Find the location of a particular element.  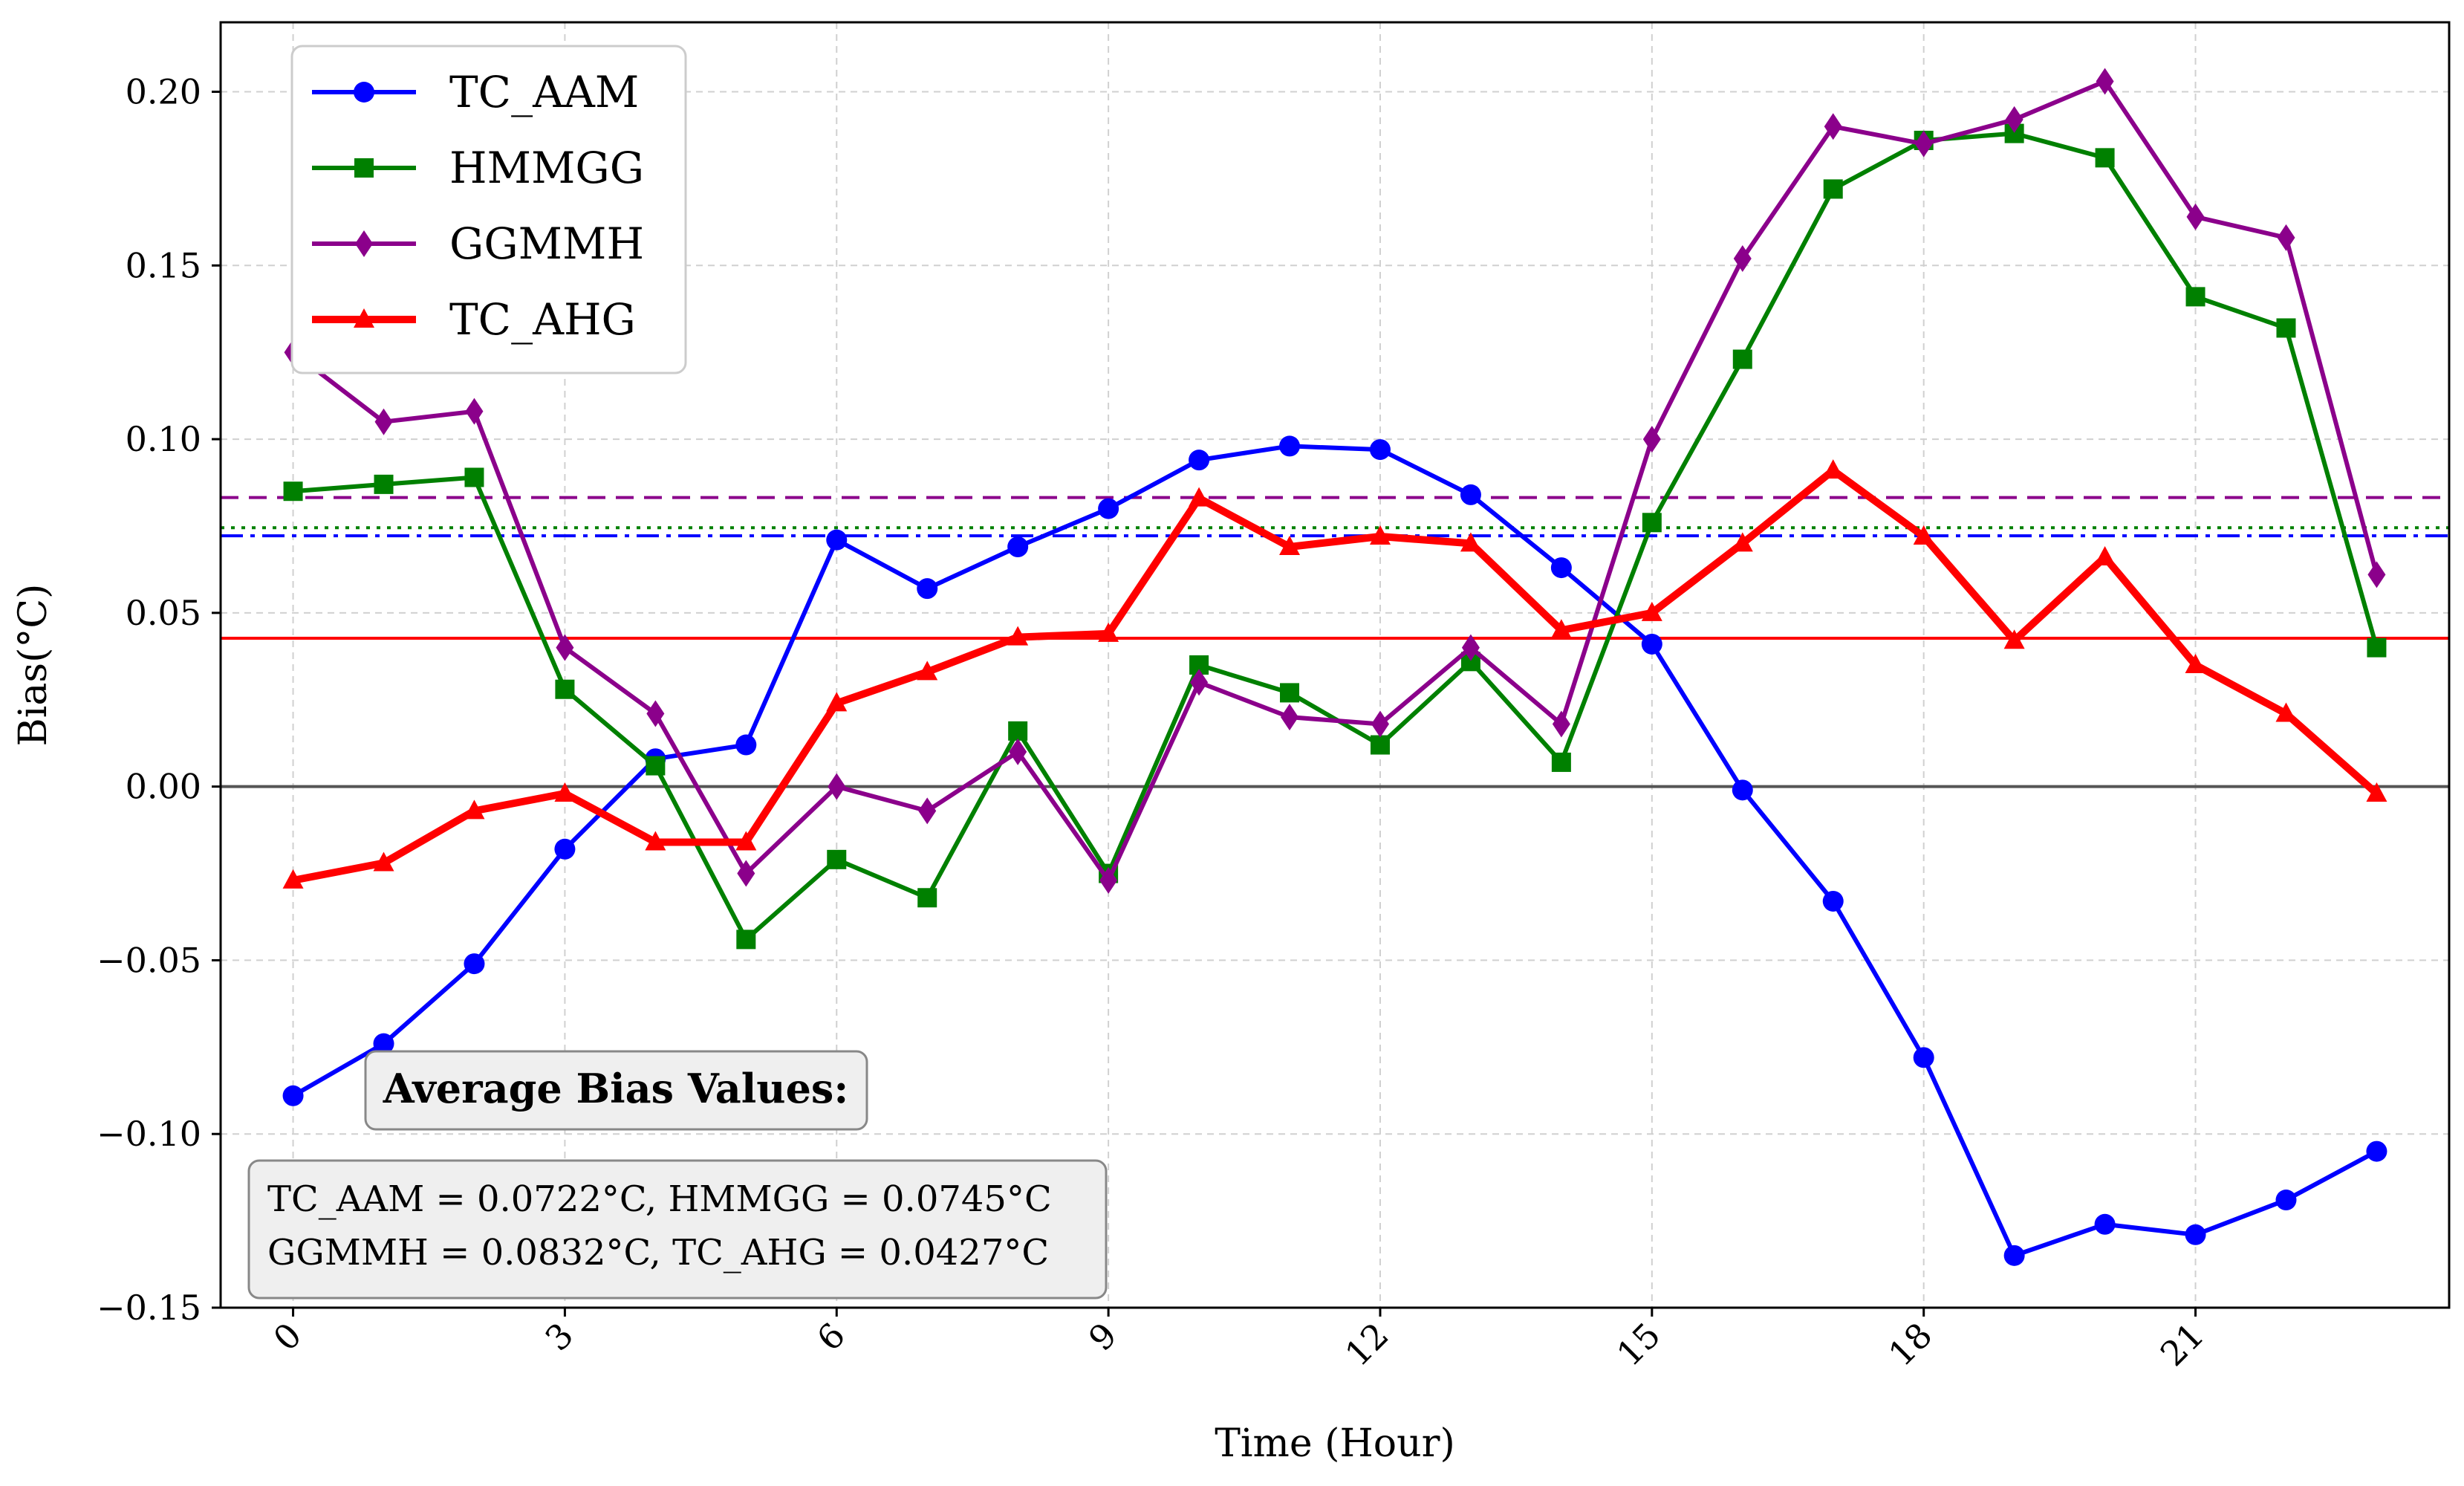

annotation-title: Average Bias Values: is located at coordinates (616, 1088).